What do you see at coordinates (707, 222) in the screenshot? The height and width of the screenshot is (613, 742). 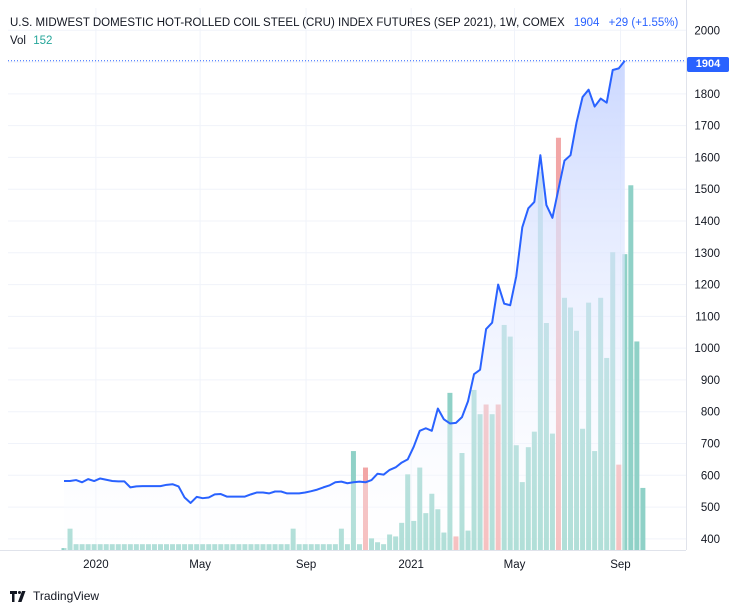 I see `y-tick-label: 1400` at bounding box center [707, 222].